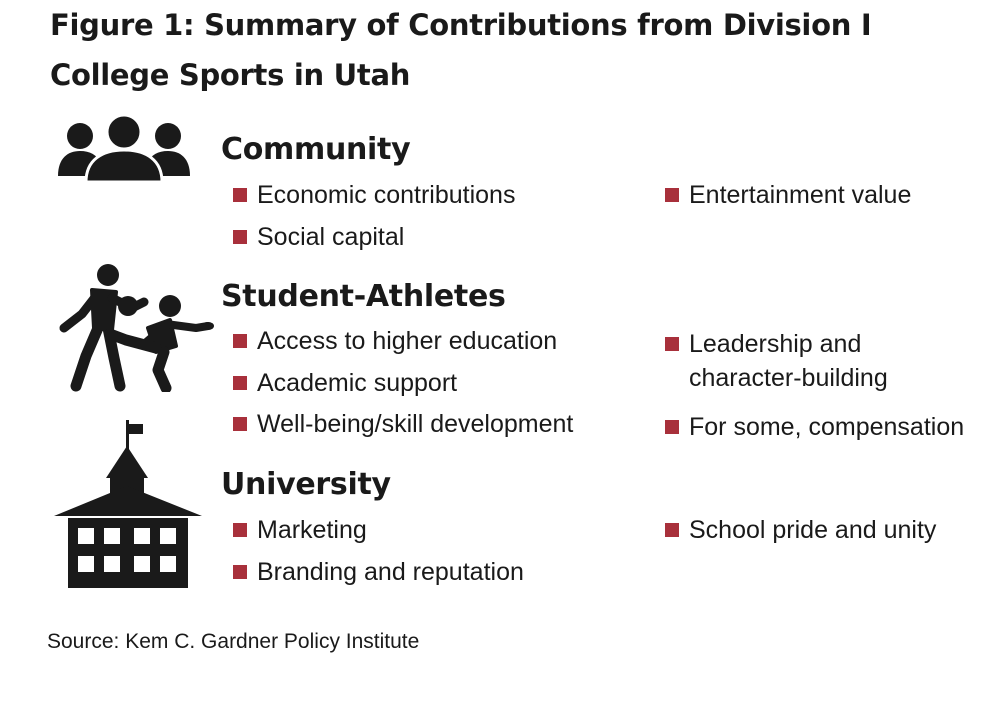 This screenshot has height=710, width=1000. I want to click on schoolhouse-icon, so click(128, 504).